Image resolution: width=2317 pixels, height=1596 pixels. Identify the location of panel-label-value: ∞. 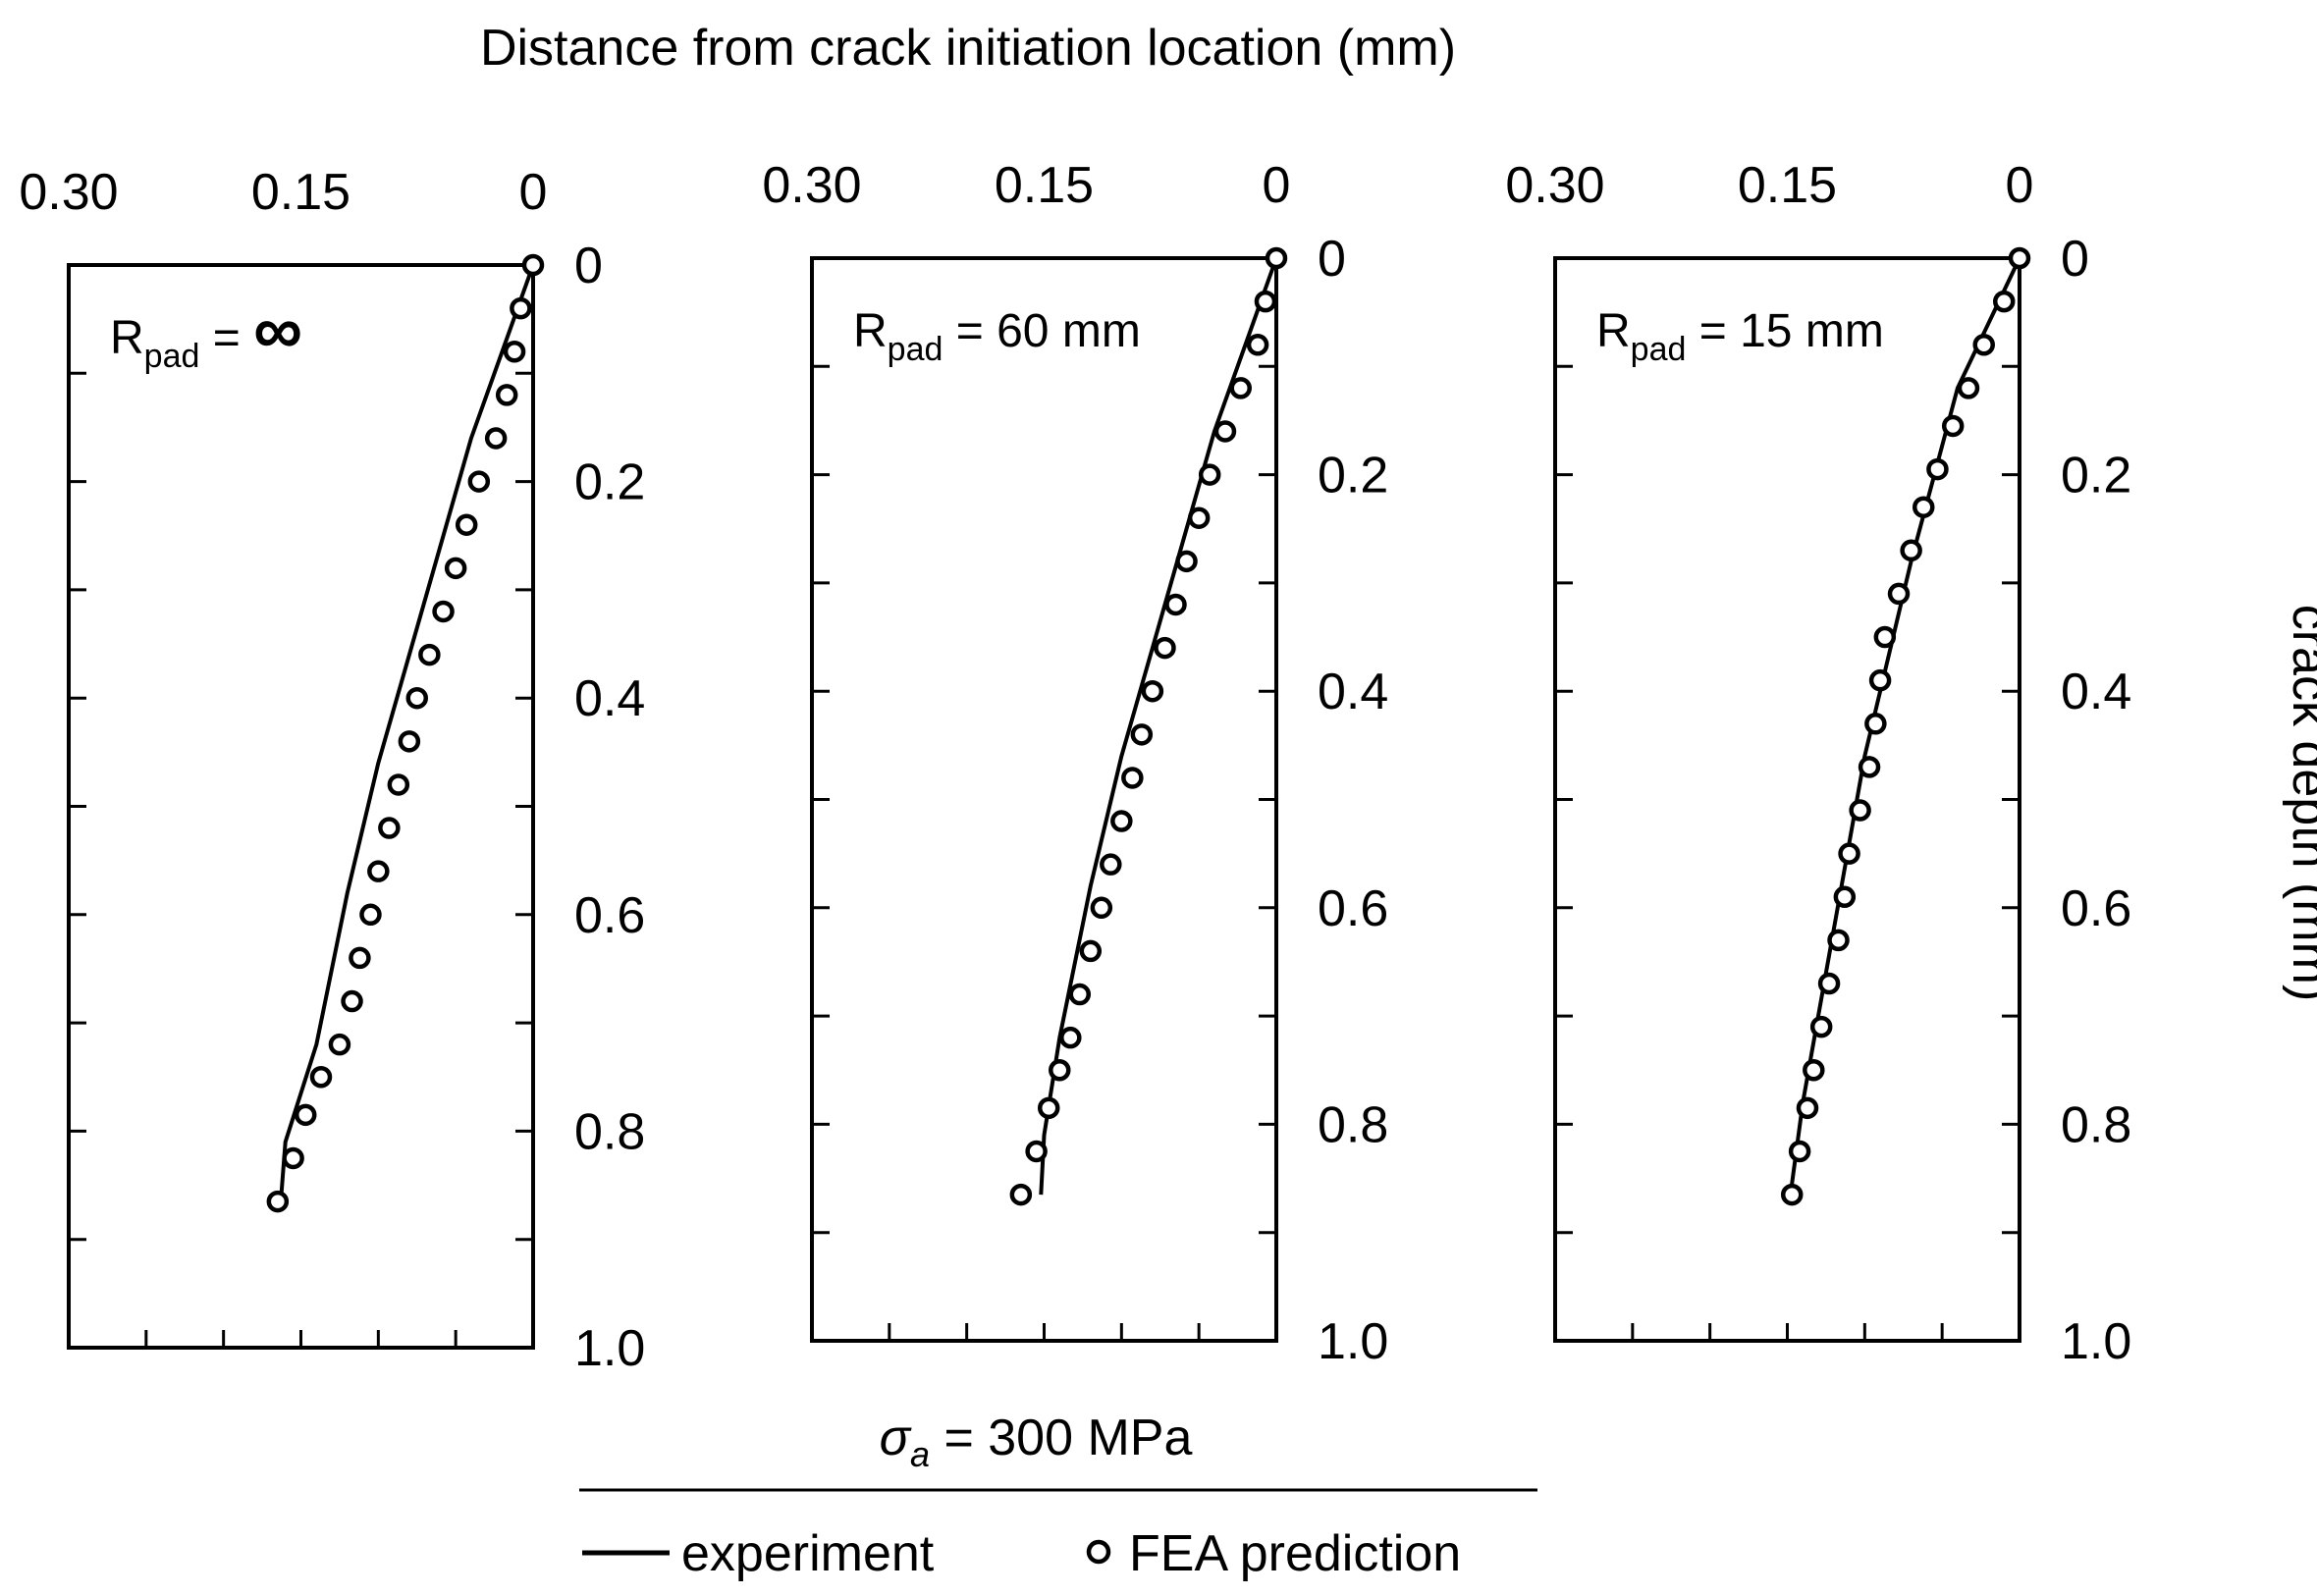
(277, 330).